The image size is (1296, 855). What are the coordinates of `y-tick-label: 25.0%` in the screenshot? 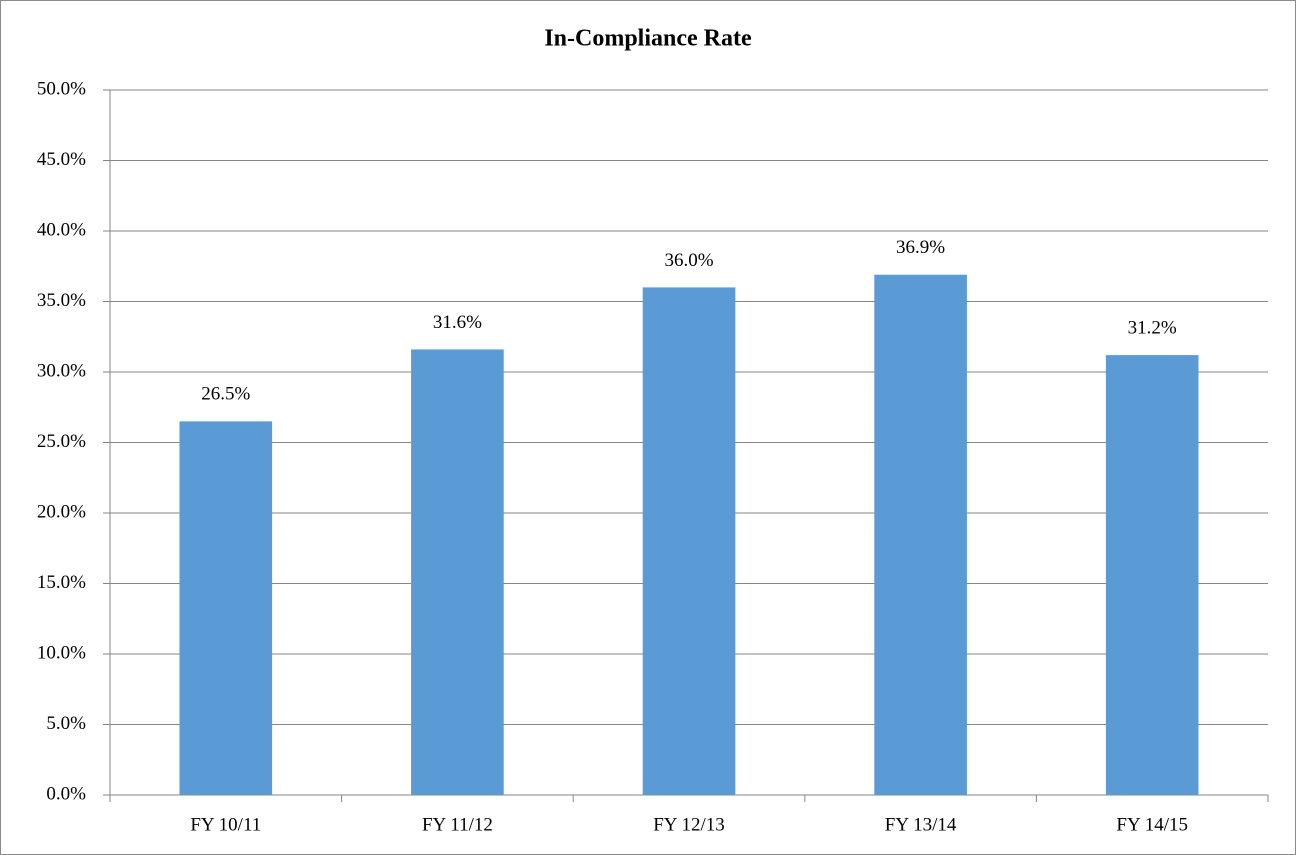 It's located at (61, 441).